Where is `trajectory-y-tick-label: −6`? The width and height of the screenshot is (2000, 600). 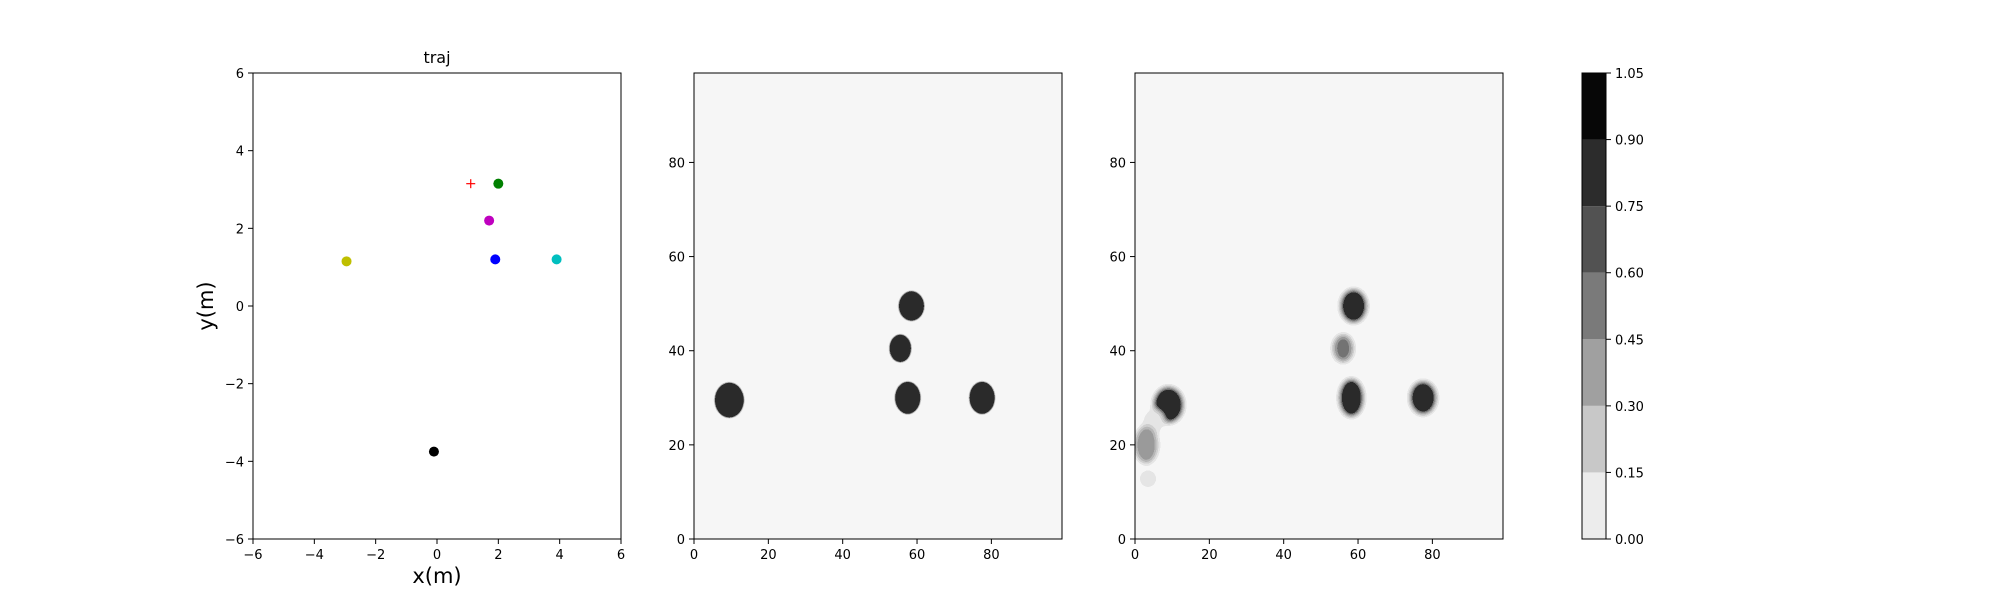 trajectory-y-tick-label: −6 is located at coordinates (234, 540).